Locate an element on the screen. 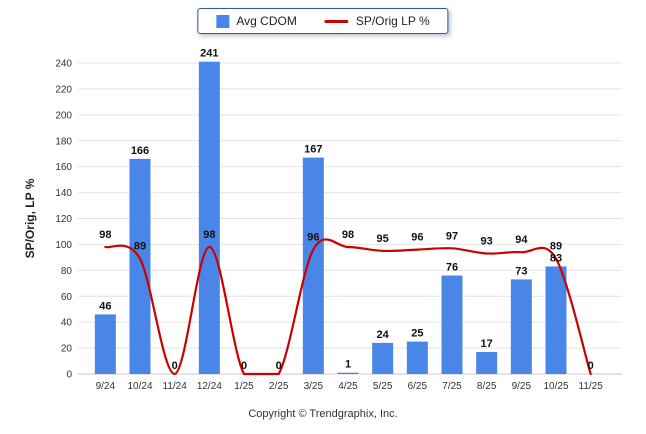 The image size is (646, 434). svg-text: 46 is located at coordinates (105, 306).